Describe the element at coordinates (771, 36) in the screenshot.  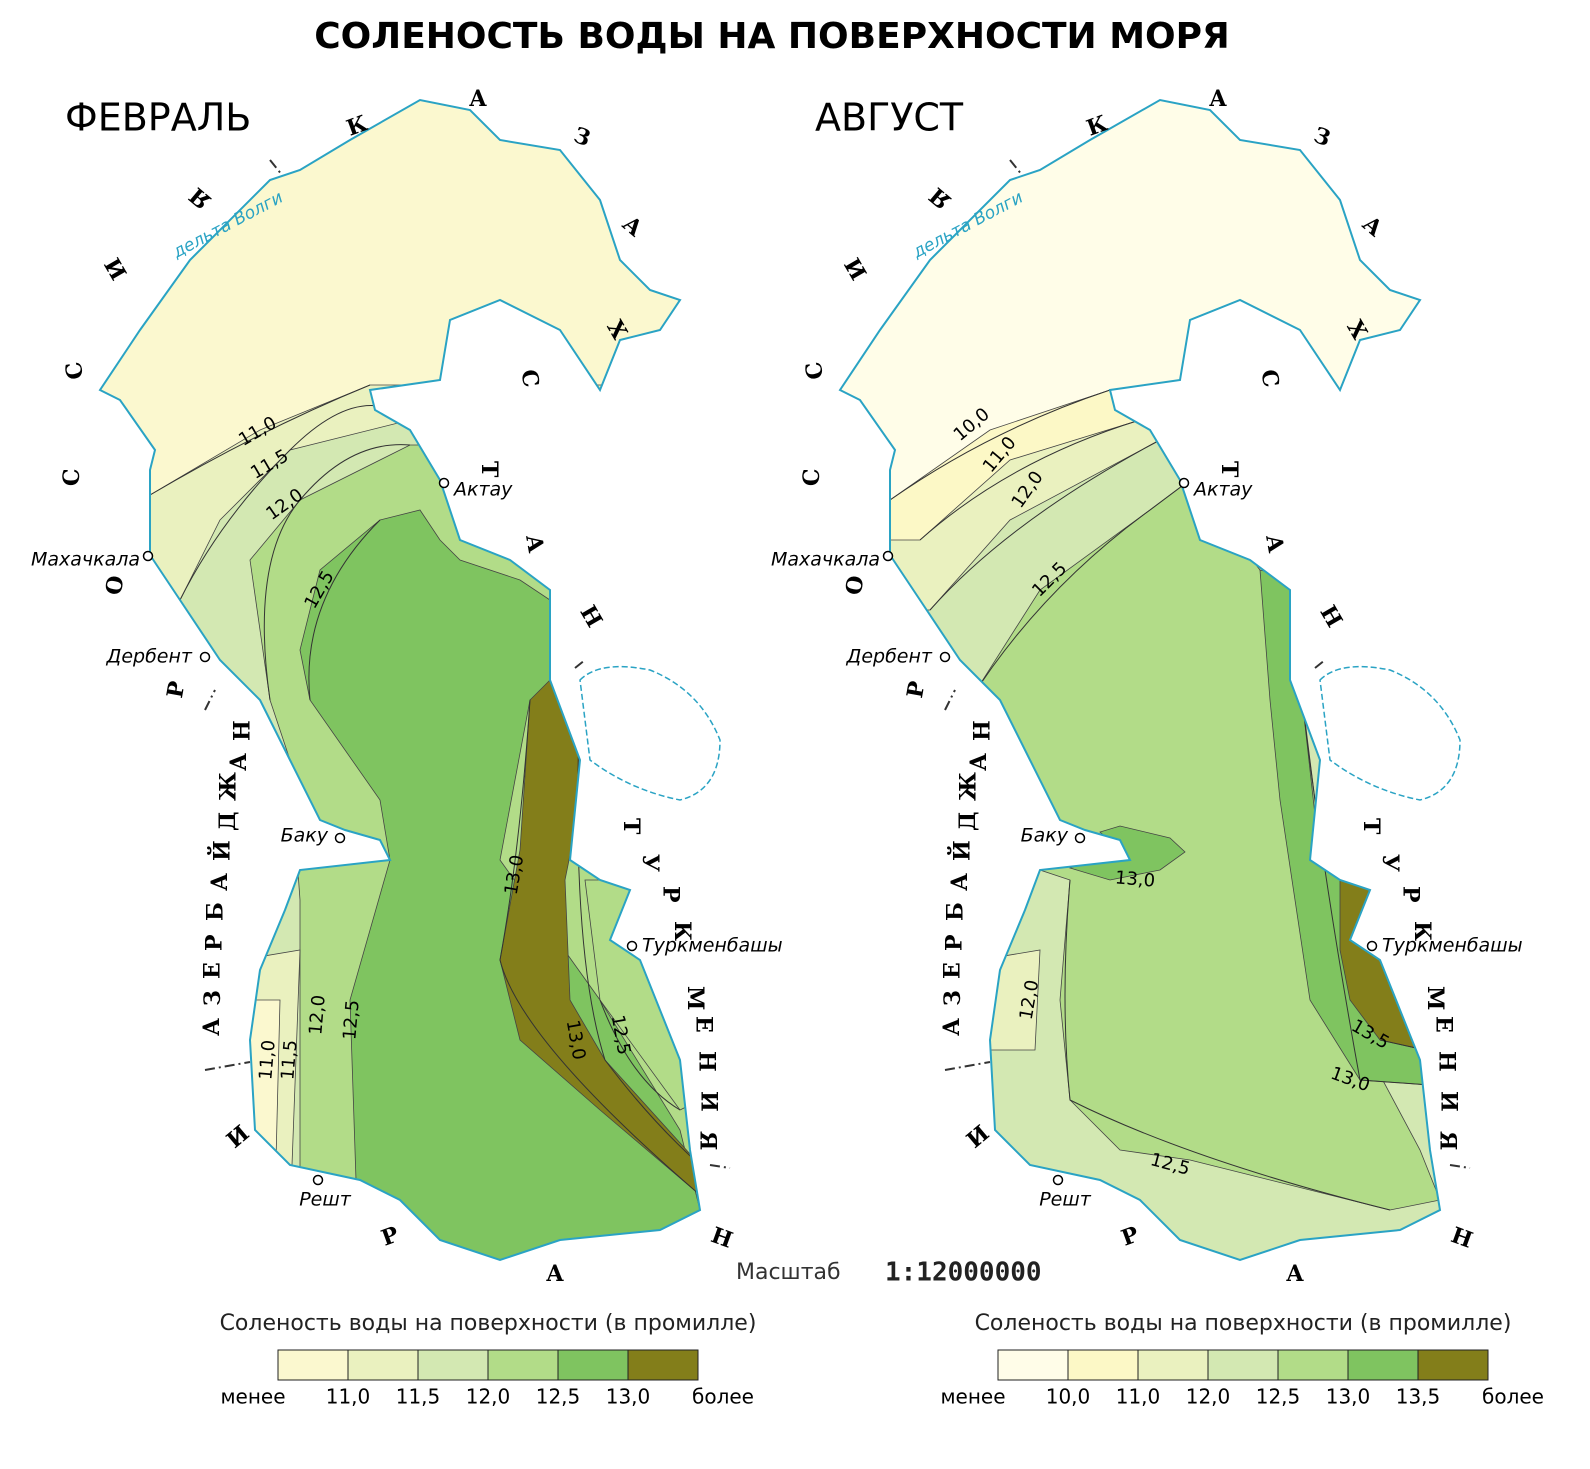
I see `title: СОЛЕНОСТЬ ВОДЫ НА ПОВЕРХНОСТИ МОРЯ` at that location.